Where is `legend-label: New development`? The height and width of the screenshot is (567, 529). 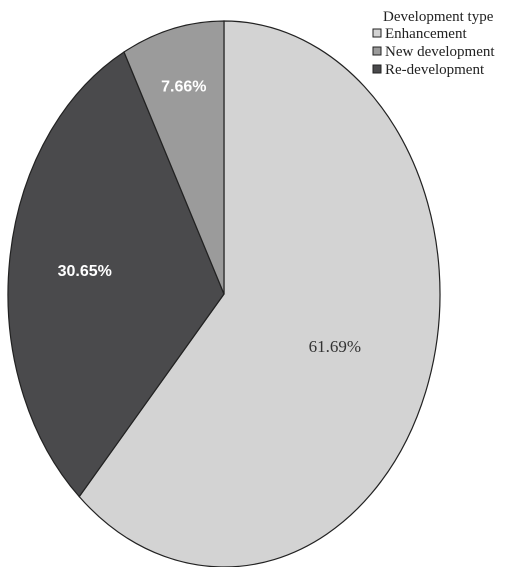
legend-label: New development is located at coordinates (440, 52).